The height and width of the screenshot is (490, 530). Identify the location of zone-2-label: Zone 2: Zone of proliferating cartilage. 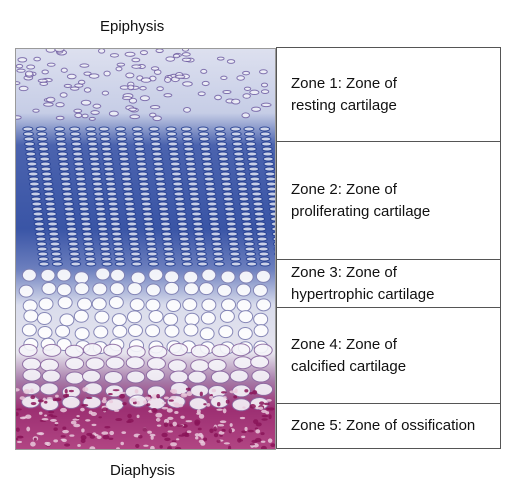
(361, 200).